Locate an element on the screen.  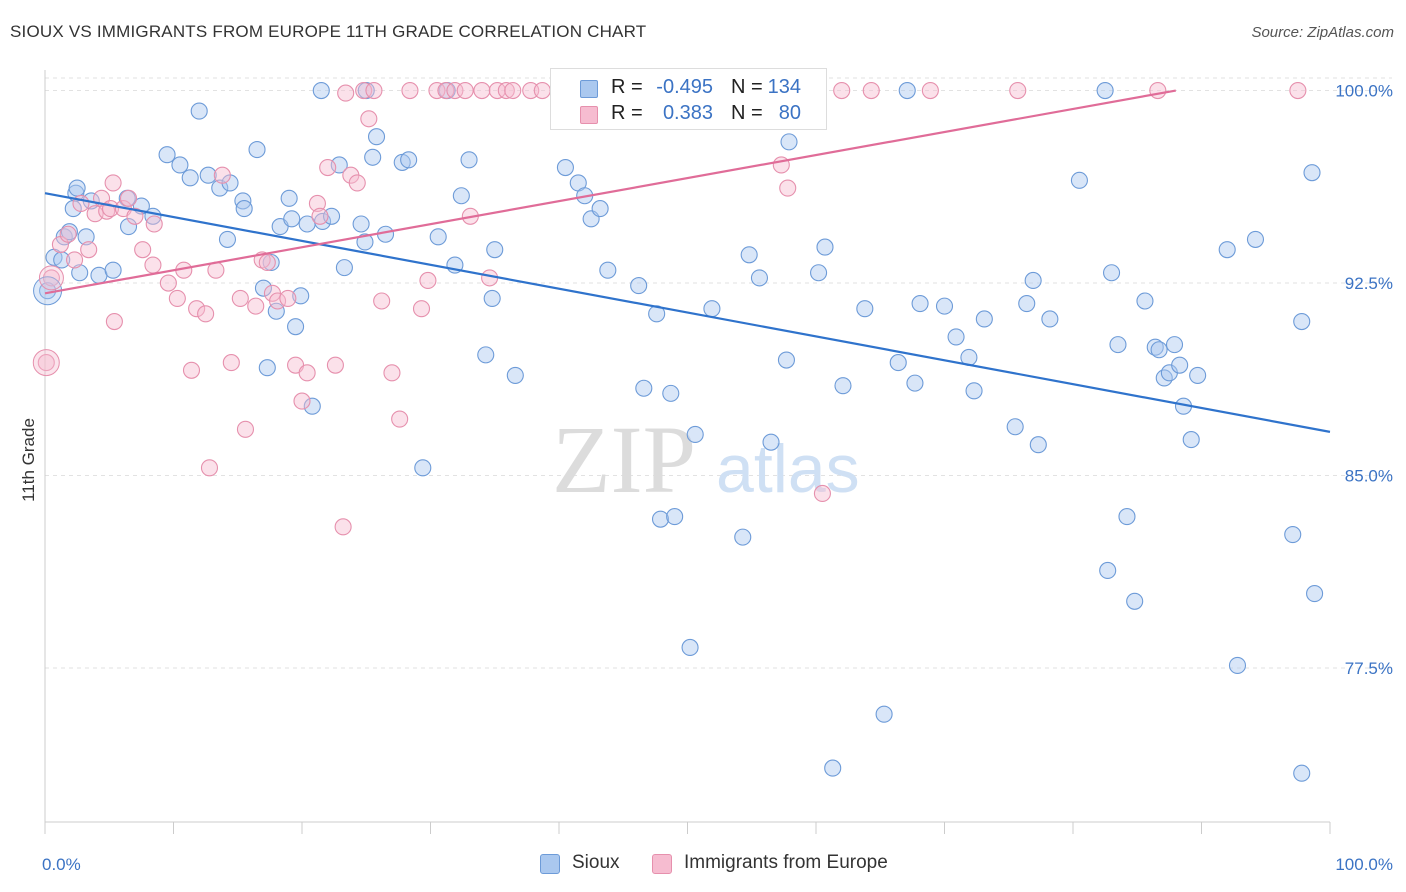
sioux-swatch is located at coordinates (589, 89).